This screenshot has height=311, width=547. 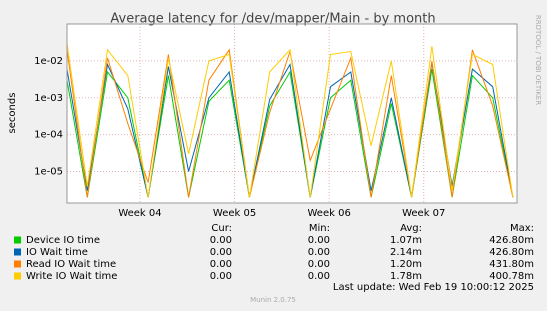 What do you see at coordinates (48, 172) in the screenshot?
I see `y-tick-label: 1e-05` at bounding box center [48, 172].